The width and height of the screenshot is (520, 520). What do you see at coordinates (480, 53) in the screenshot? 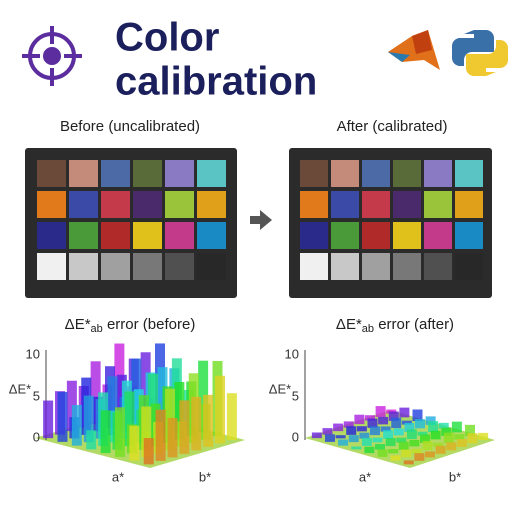
I see `python-icon` at bounding box center [480, 53].